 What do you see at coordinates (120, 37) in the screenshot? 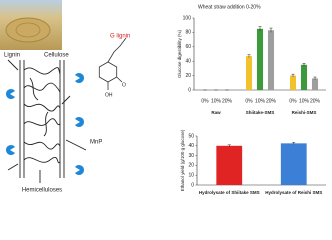
I see `g-lignin-label: G lignin` at bounding box center [120, 37].